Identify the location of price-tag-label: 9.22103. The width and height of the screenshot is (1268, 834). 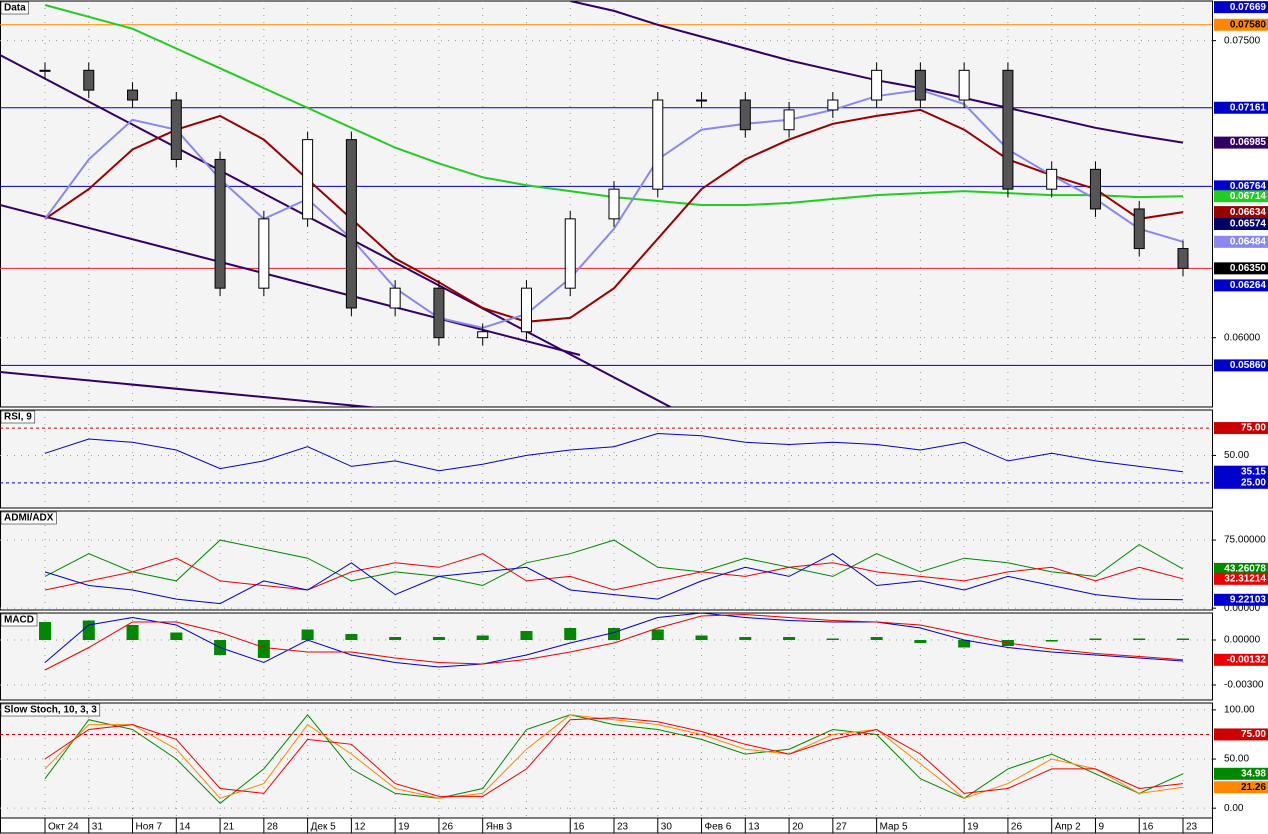
(1248, 599).